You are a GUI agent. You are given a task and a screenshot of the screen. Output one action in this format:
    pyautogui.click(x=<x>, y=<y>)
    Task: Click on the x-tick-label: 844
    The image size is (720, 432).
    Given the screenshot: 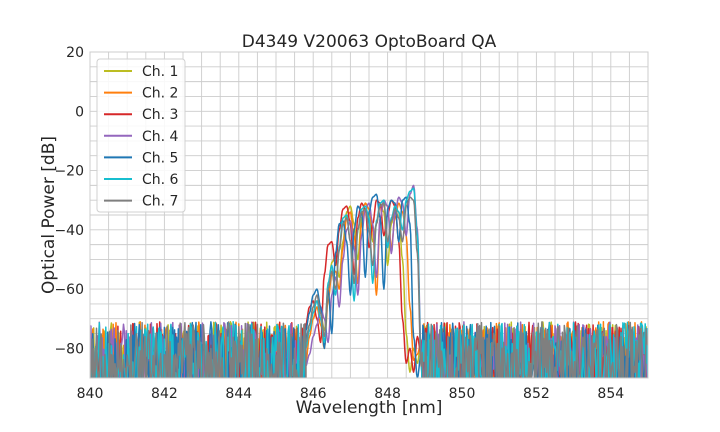 What is the action you would take?
    pyautogui.click(x=238, y=394)
    